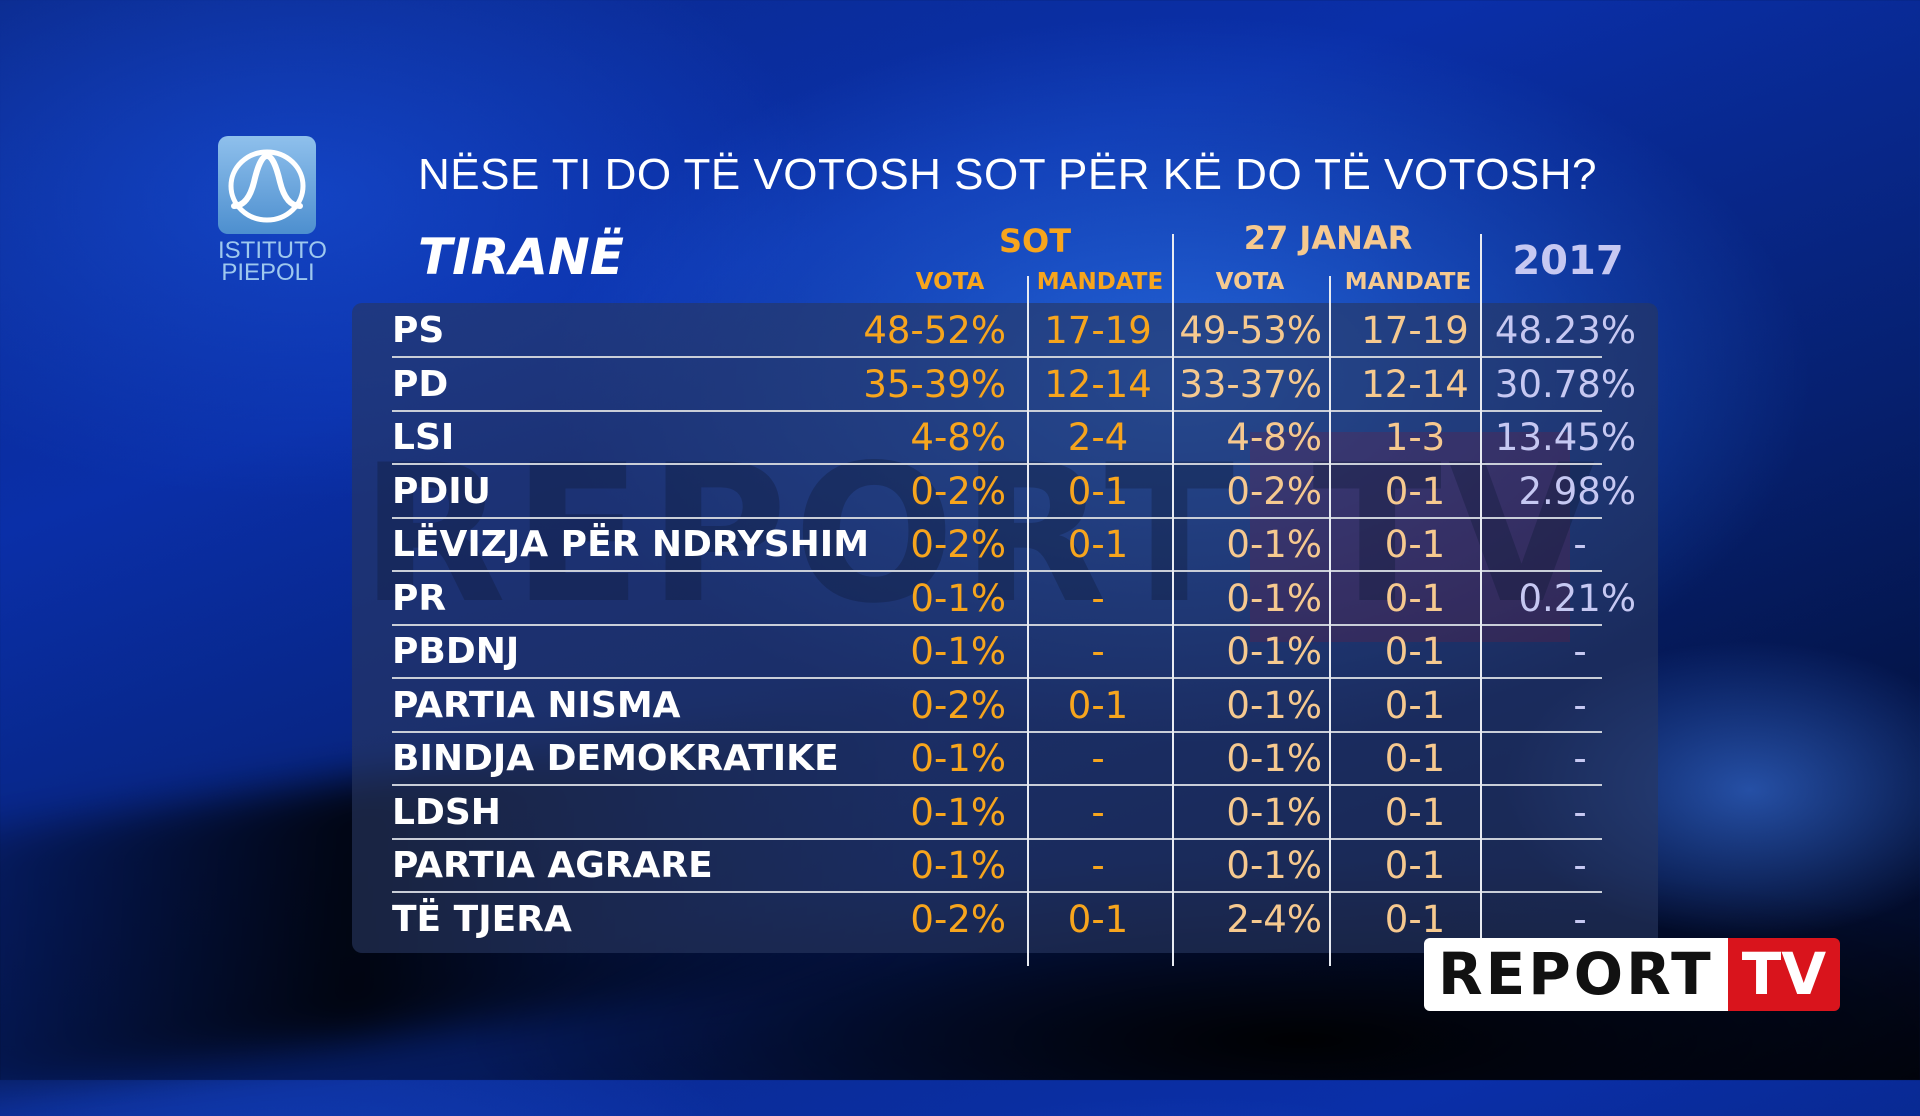 This screenshot has height=1116, width=1920. Describe the element at coordinates (1328, 238) in the screenshot. I see `header-27-janar: 27 JANAR` at that location.